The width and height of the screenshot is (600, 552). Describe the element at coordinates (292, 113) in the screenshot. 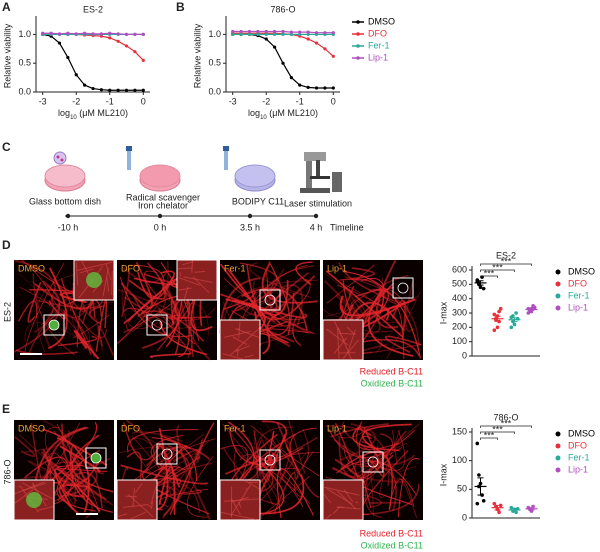

I see `x-label-part: (μM ML210)` at that location.